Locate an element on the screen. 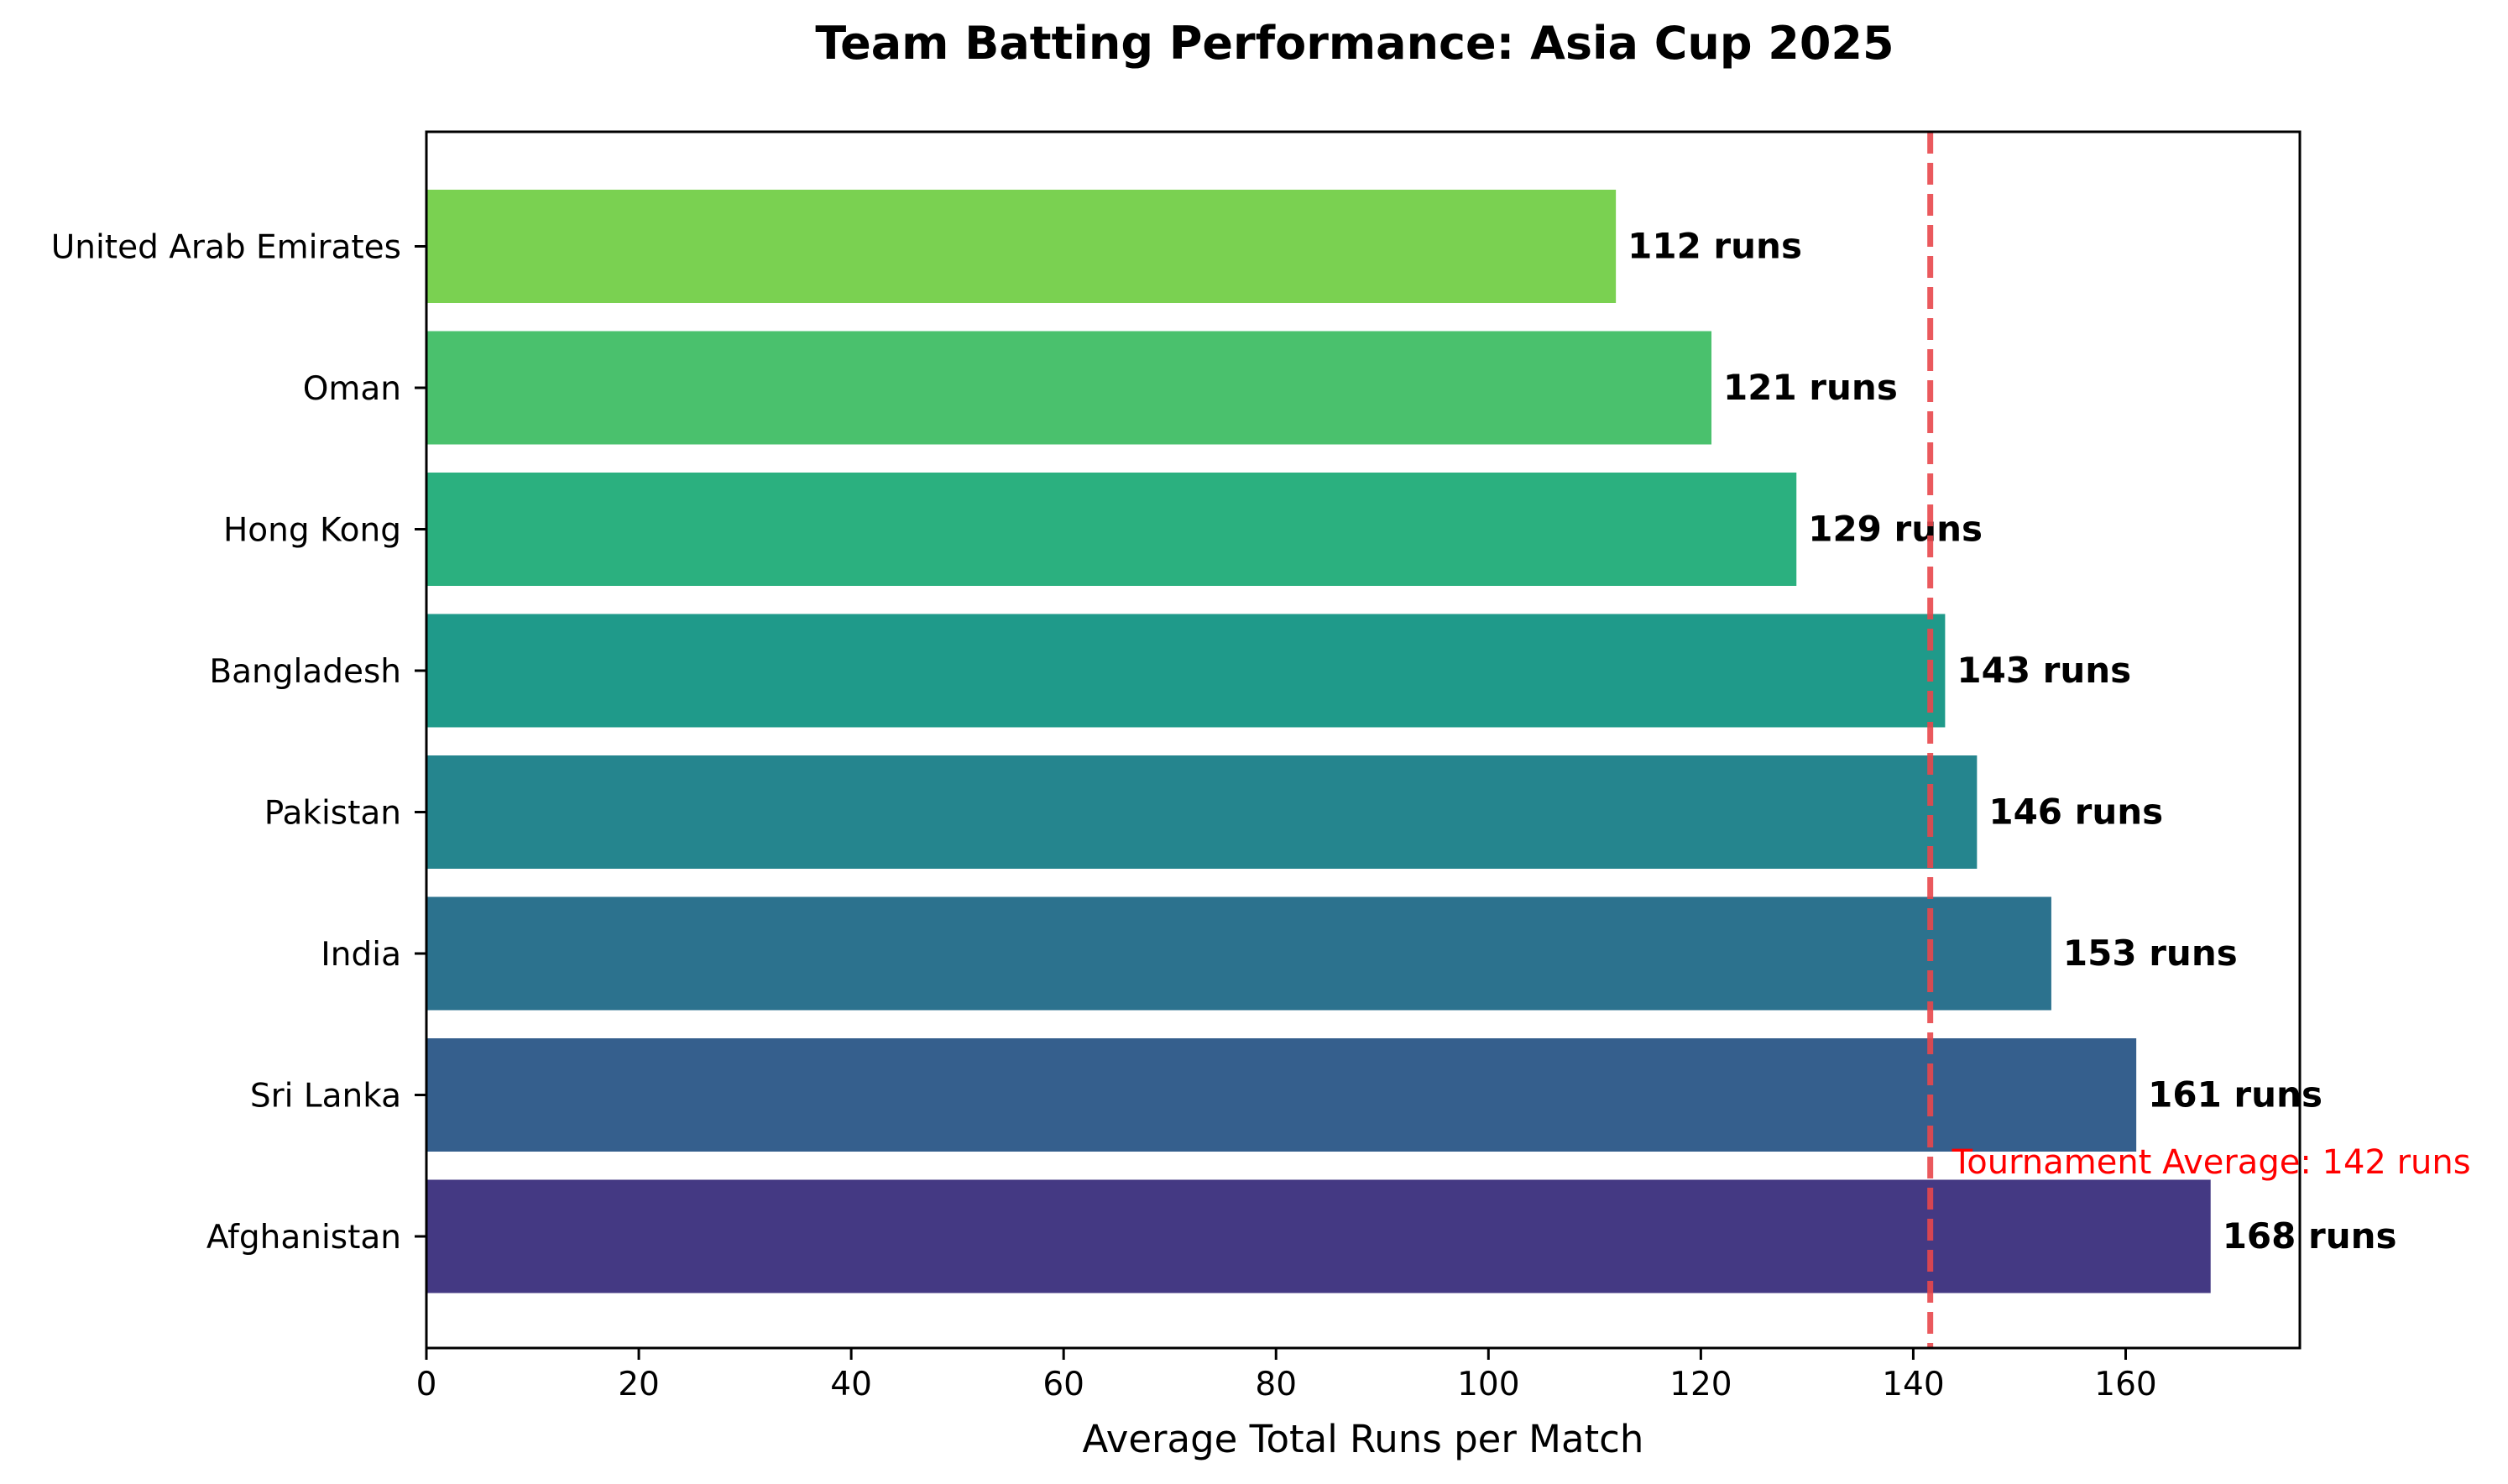 The width and height of the screenshot is (2508, 1484). y-tick-label-bangladesh: Bangladesh is located at coordinates (305, 672).